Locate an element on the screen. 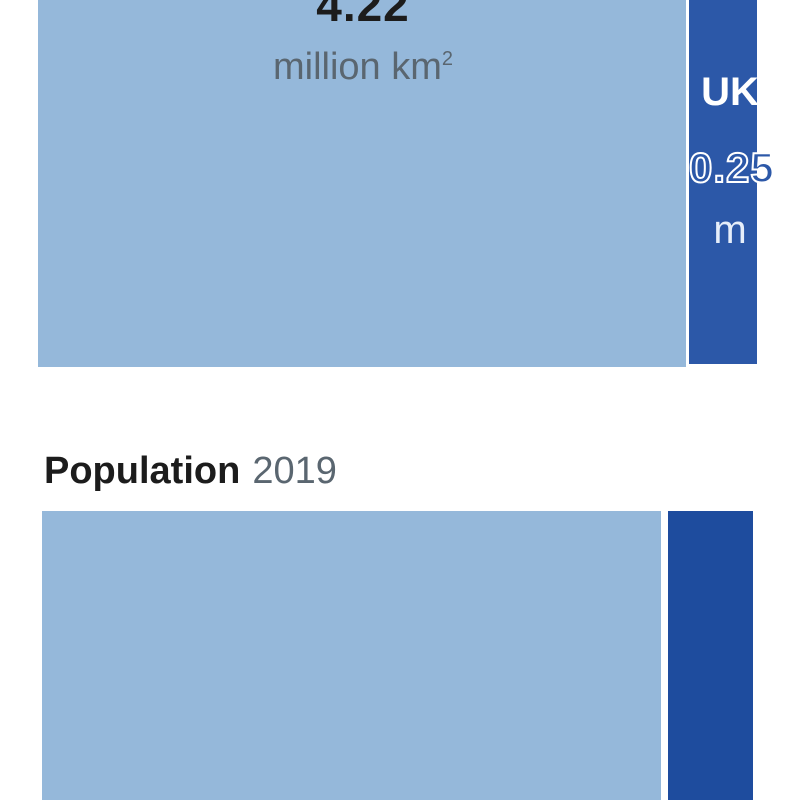  area-eu-unit-label: million km2 is located at coordinates (363, 67).